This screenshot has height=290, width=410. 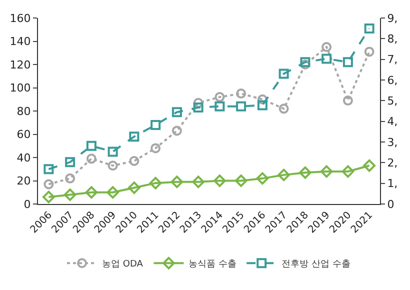 What do you see at coordinates (20, 18) in the screenshot?
I see `y-tick-label: 160` at bounding box center [20, 18].